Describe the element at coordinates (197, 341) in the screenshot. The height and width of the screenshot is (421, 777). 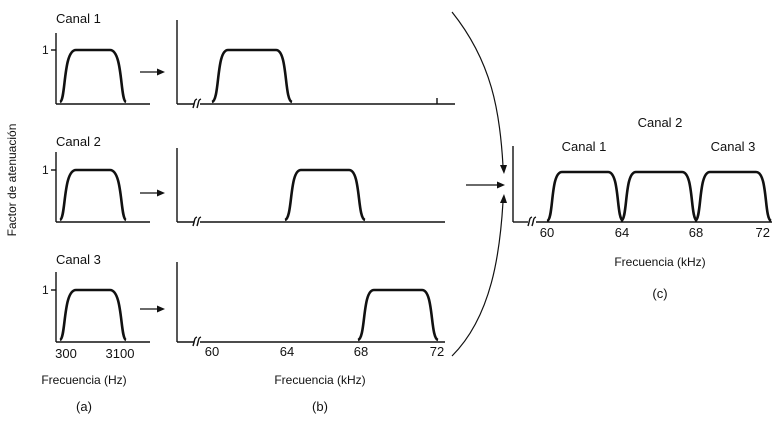
I see `row3-b-axis-break` at that location.